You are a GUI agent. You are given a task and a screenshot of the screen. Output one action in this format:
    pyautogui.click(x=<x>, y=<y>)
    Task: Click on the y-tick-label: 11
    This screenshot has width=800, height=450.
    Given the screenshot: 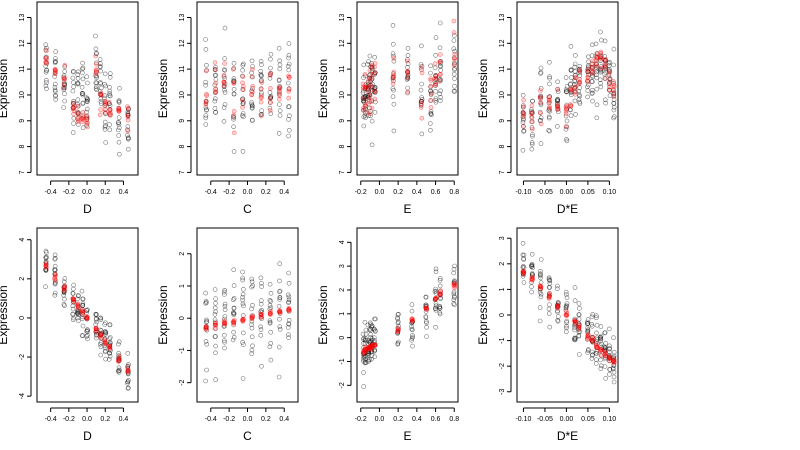 What is the action you would take?
    pyautogui.click(x=182, y=68)
    